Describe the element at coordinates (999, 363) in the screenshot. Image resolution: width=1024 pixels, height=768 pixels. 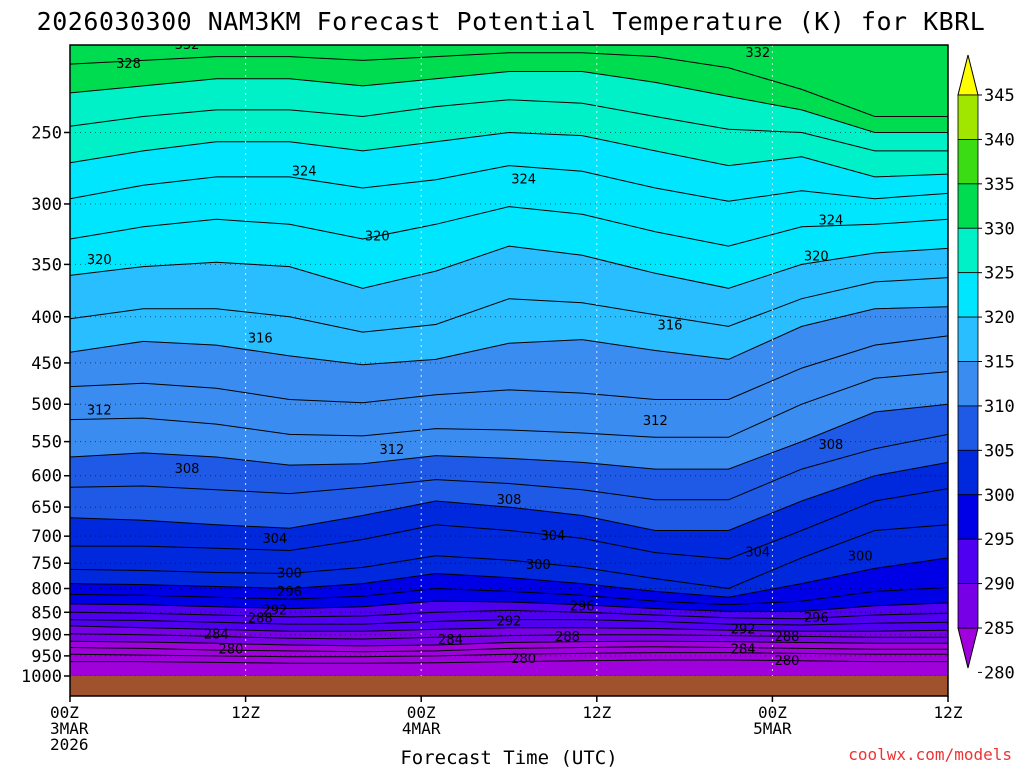
I see `colorbar-label: 315` at that location.